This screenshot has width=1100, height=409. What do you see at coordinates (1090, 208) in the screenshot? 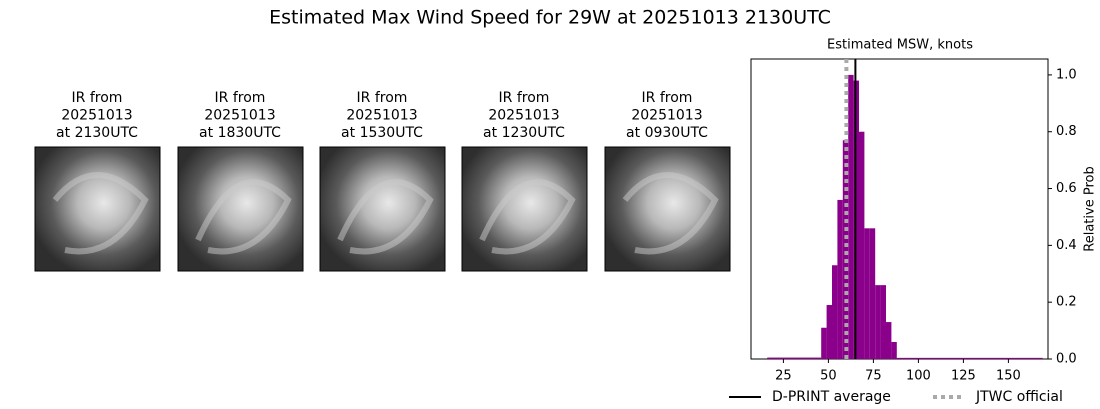
I see `y-axis-label: Relative Prob` at bounding box center [1090, 208].